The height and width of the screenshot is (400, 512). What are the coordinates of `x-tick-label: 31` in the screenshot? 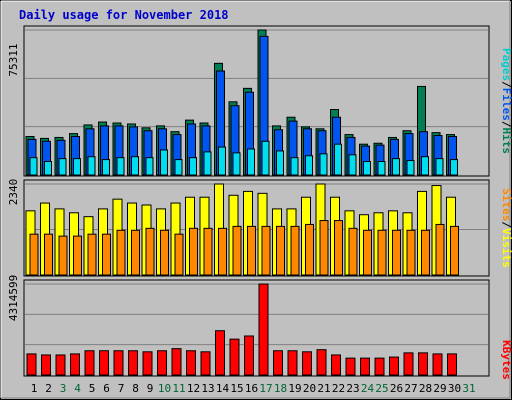 It's located at (468, 388).